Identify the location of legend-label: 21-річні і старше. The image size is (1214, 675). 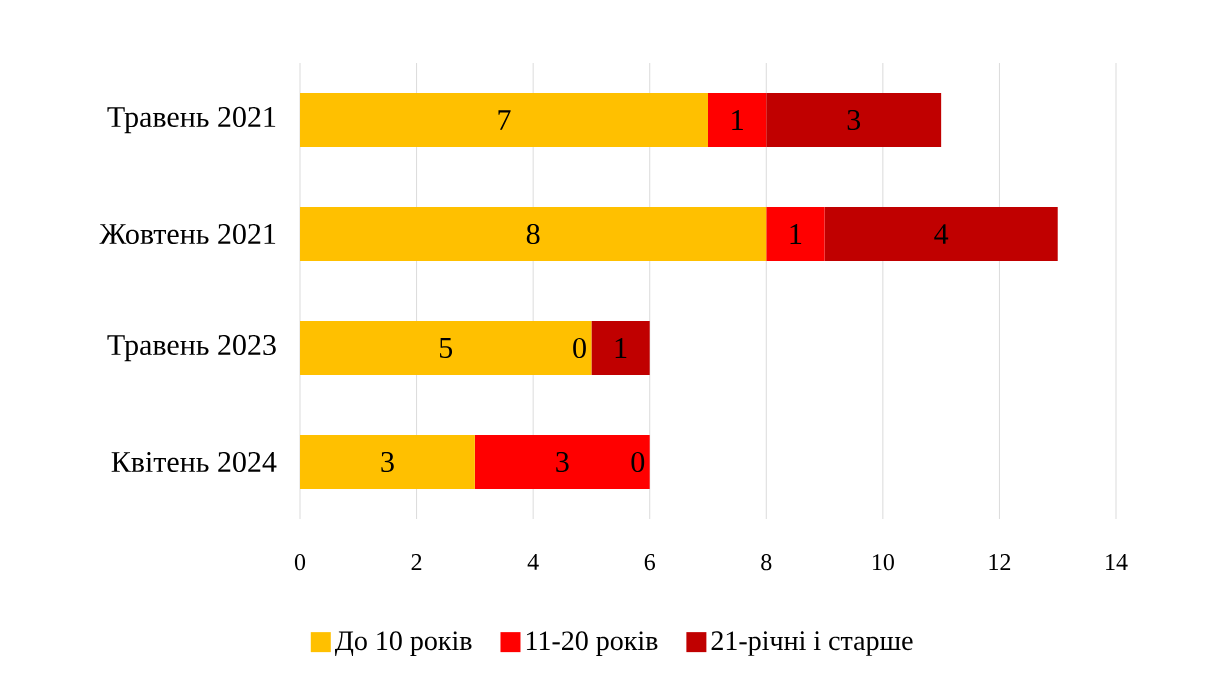
(812, 643).